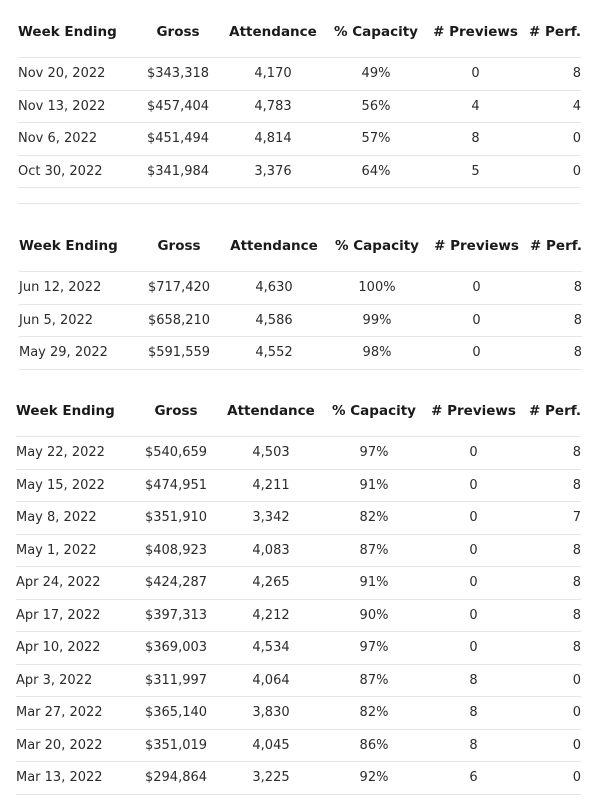 The image size is (591, 800). What do you see at coordinates (299, 73) in the screenshot?
I see `table-row: Nov 20, 2022 $343,318 4,170 49% 0 8` at bounding box center [299, 73].